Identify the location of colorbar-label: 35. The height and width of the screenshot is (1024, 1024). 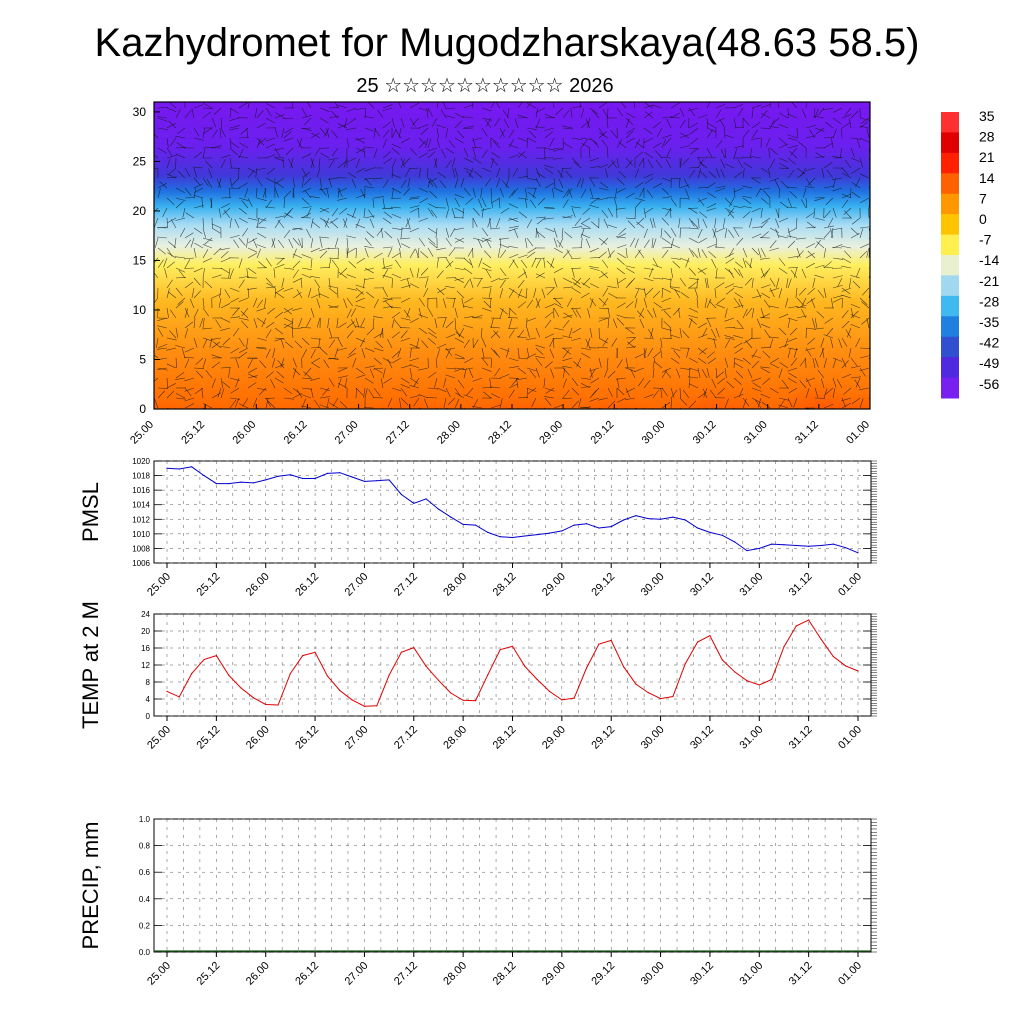
(987, 116).